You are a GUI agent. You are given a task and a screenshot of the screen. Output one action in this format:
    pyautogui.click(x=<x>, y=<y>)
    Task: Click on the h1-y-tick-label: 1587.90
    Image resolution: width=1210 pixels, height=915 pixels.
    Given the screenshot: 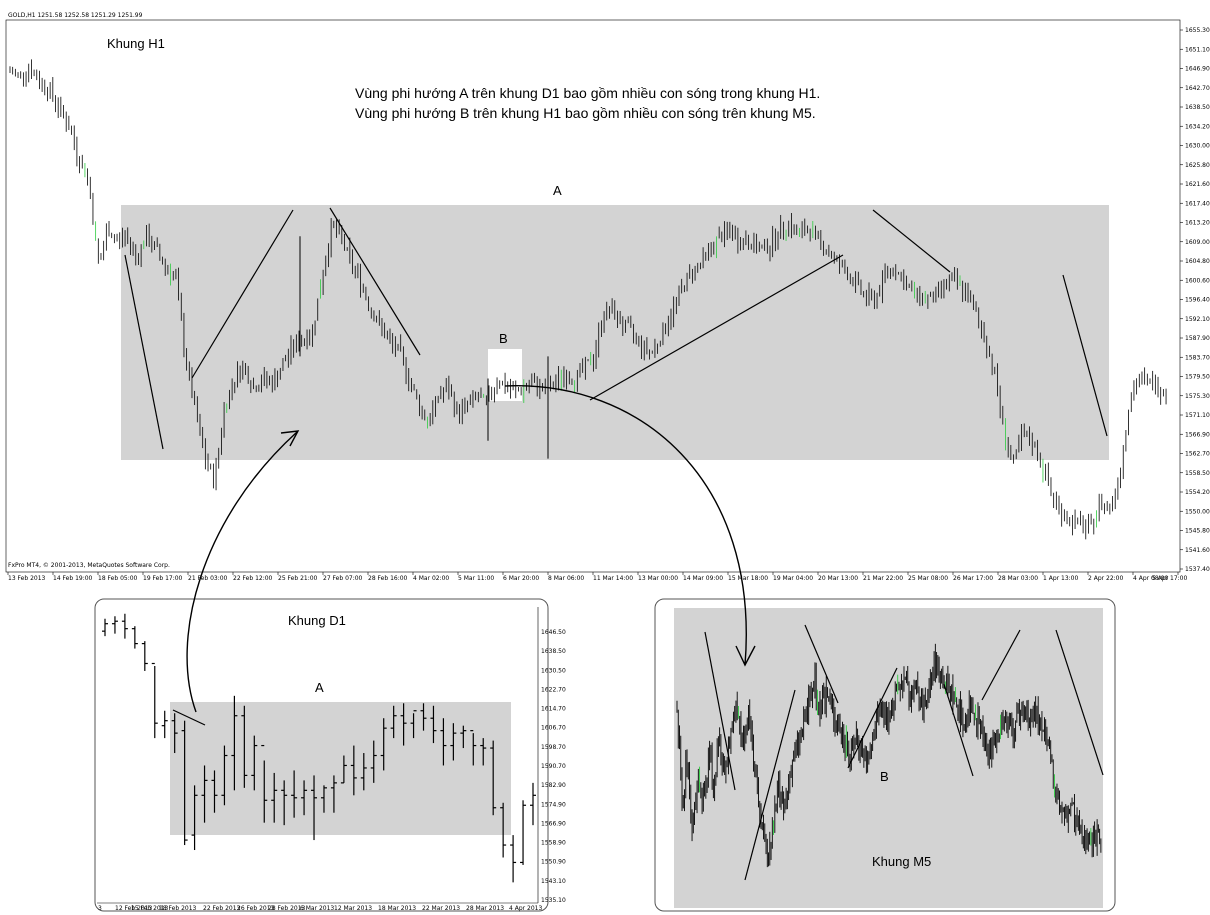 What is the action you would take?
    pyautogui.click(x=1197, y=338)
    